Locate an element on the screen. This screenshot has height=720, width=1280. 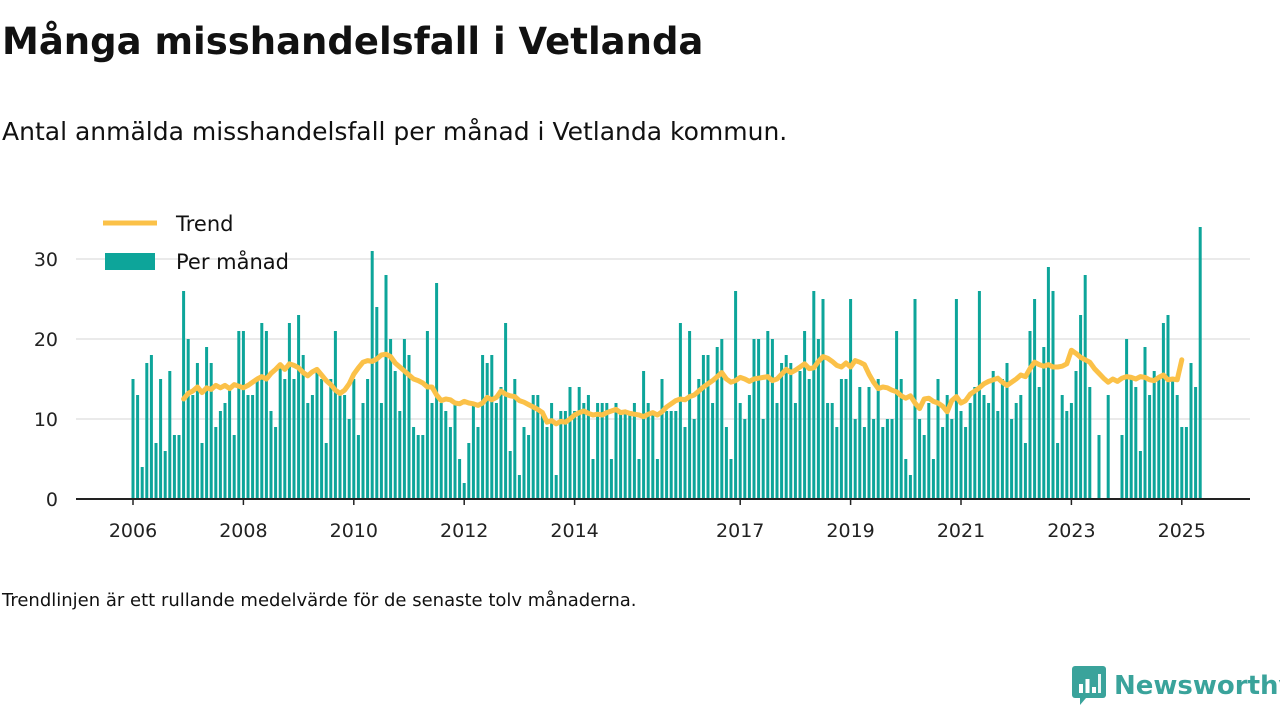
x-tick-label: 2008 is located at coordinates (243, 531).